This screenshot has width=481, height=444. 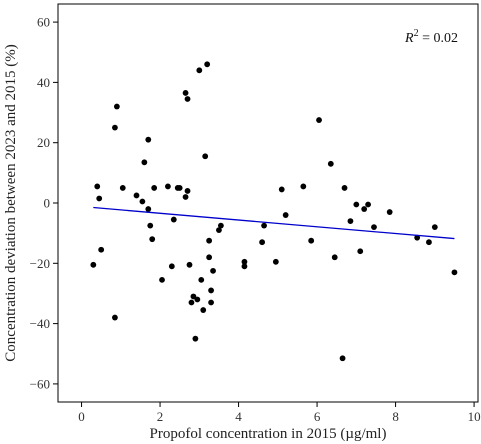 What do you see at coordinates (40, 263) in the screenshot?
I see `y-tick-label: −20` at bounding box center [40, 263].